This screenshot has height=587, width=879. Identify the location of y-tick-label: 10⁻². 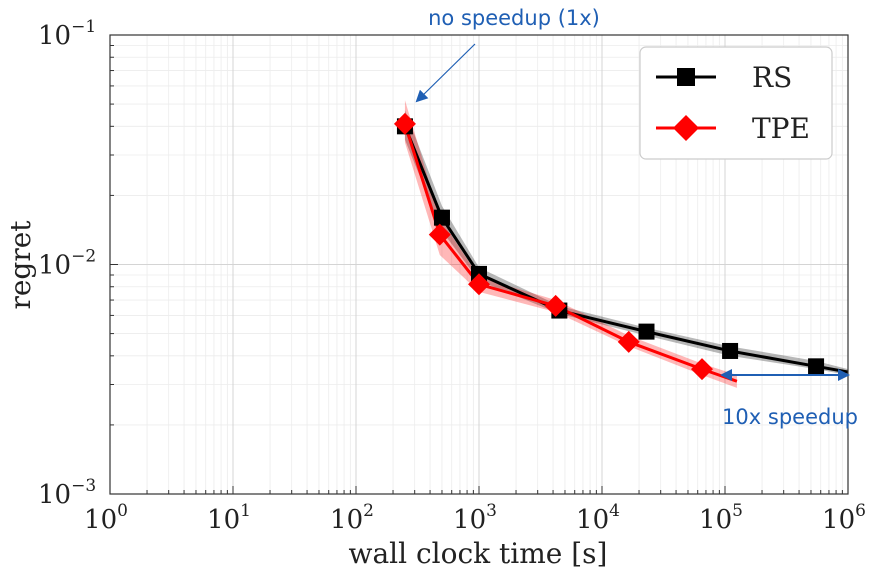
(67, 264).